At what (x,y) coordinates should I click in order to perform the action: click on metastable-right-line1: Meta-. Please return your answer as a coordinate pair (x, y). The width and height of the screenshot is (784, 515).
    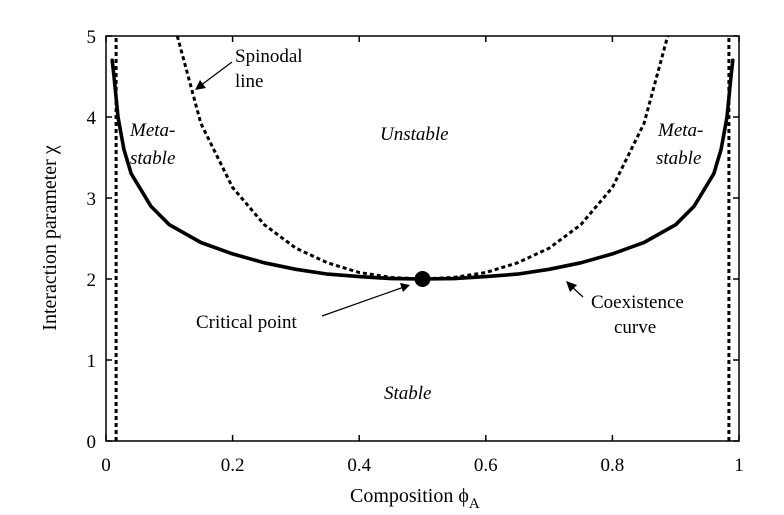
    Looking at the image, I should click on (680, 130).